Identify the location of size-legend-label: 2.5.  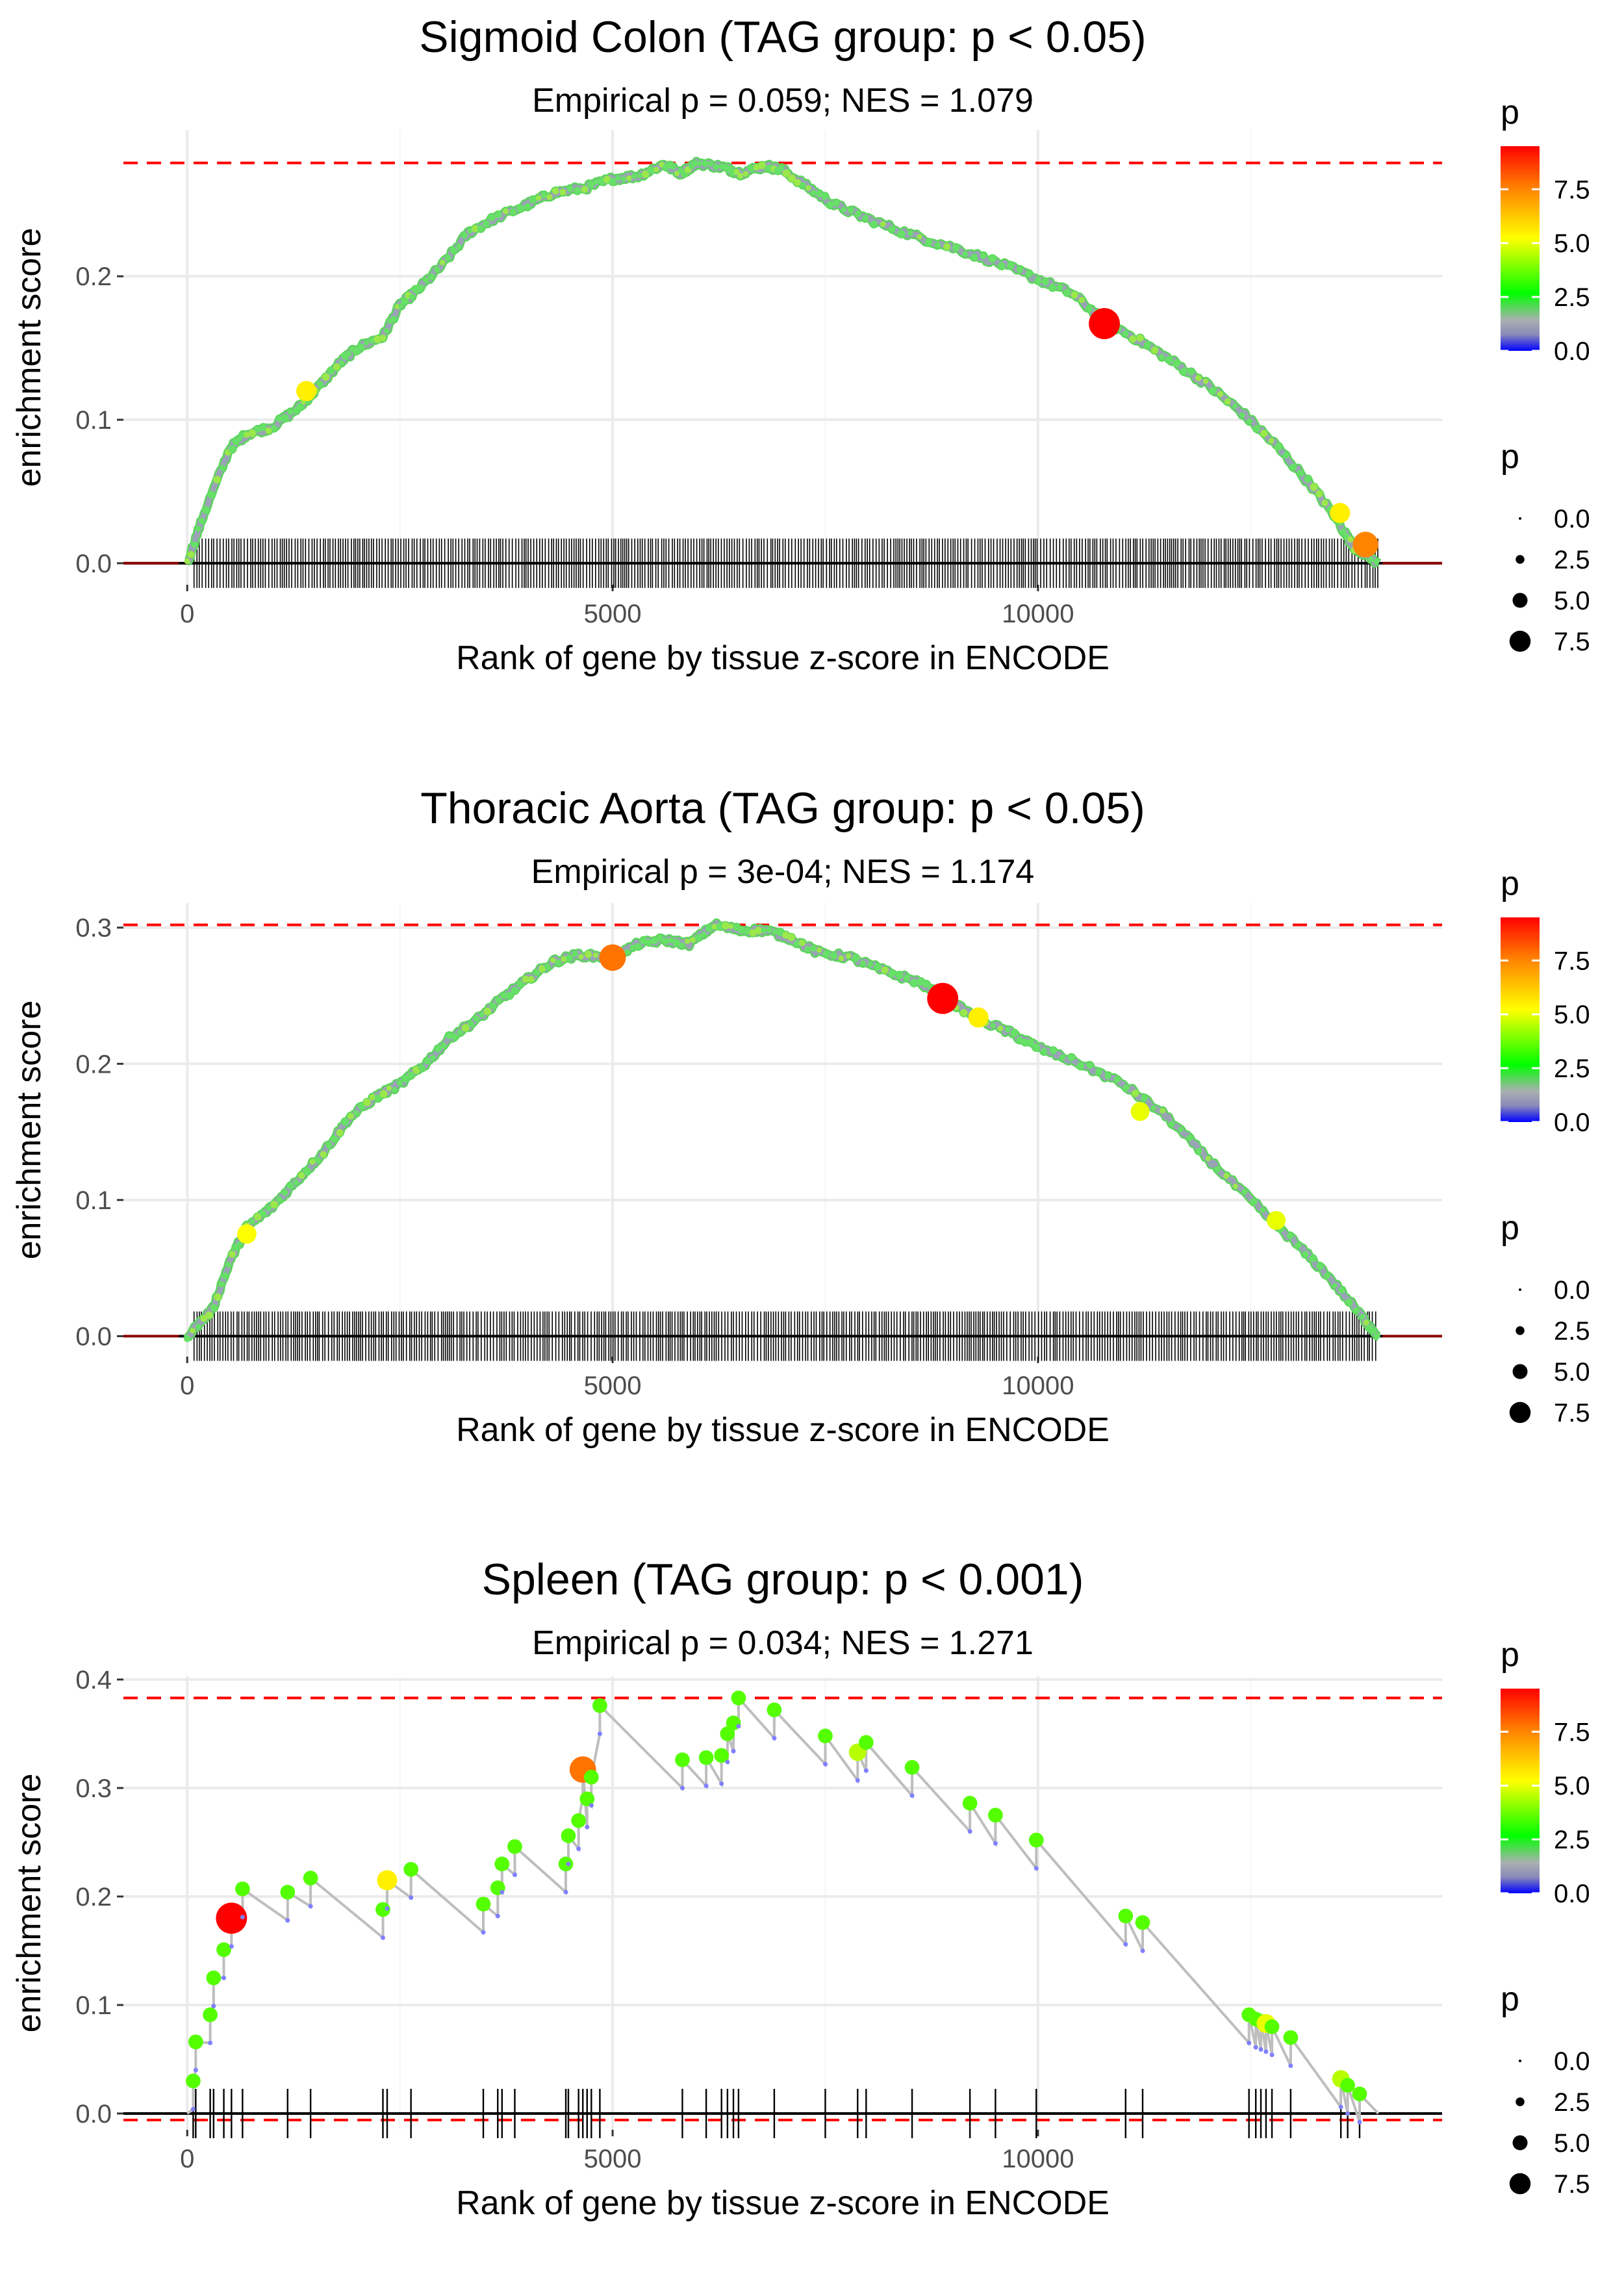
(1572, 560).